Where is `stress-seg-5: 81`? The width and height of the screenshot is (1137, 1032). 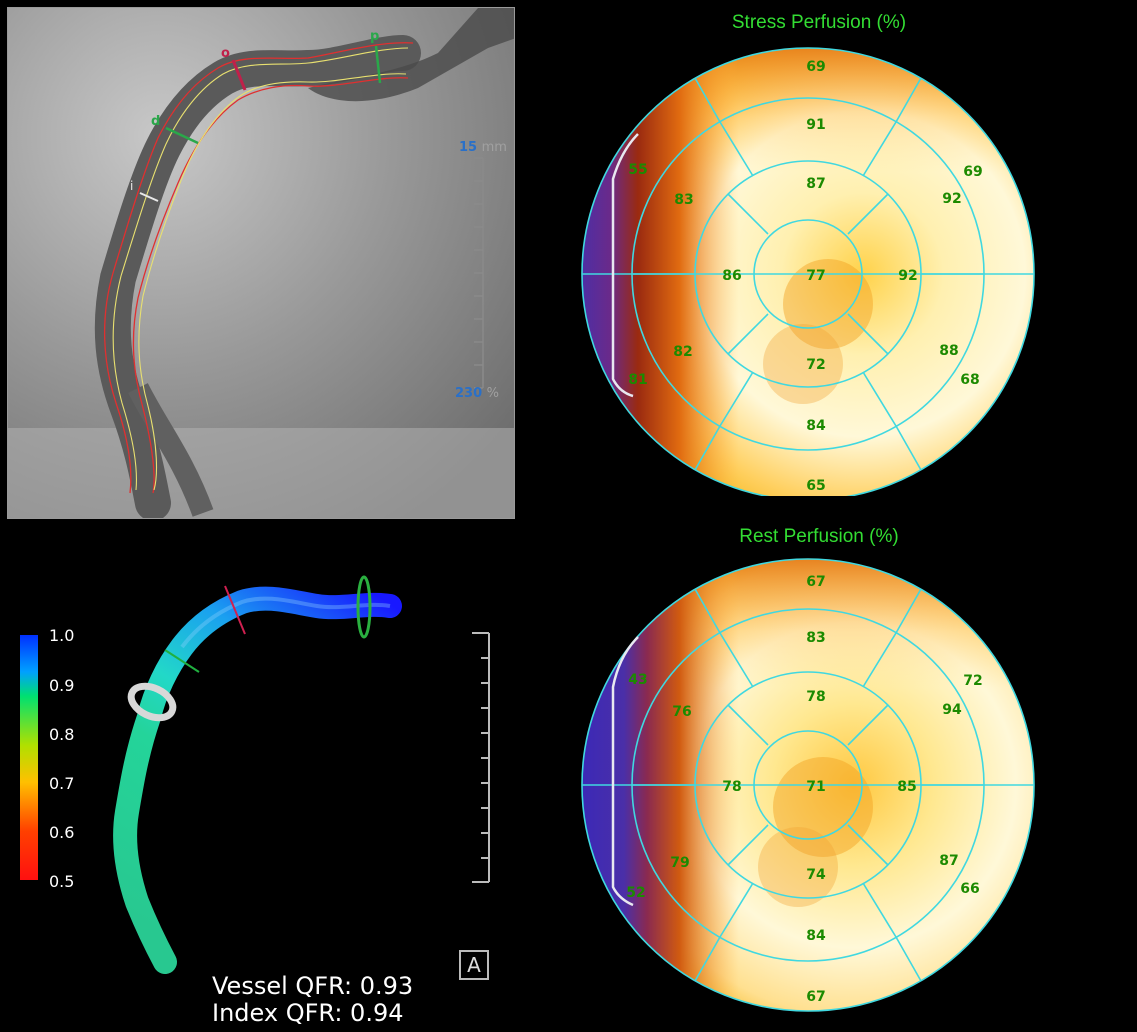 stress-seg-5: 81 is located at coordinates (637, 380).